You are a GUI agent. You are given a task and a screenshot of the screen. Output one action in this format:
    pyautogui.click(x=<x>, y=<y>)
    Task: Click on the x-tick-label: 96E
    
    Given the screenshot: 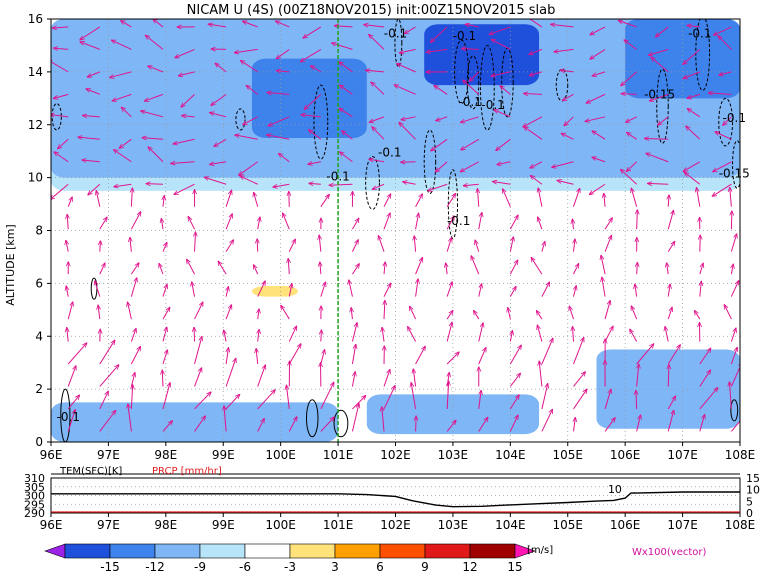 What is the action you would take?
    pyautogui.click(x=51, y=455)
    